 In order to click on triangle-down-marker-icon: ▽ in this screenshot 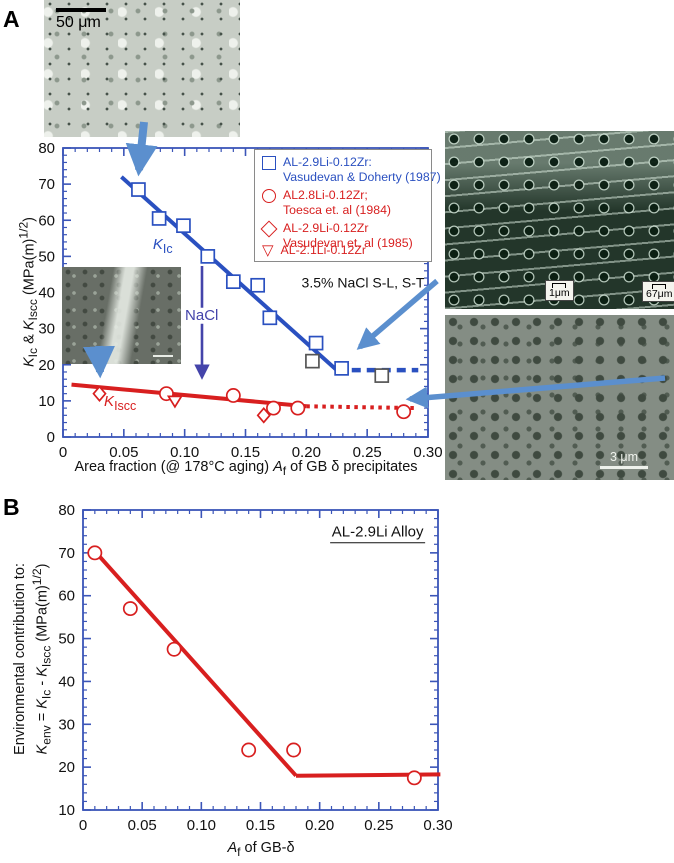, I will do `click(268, 250)`.